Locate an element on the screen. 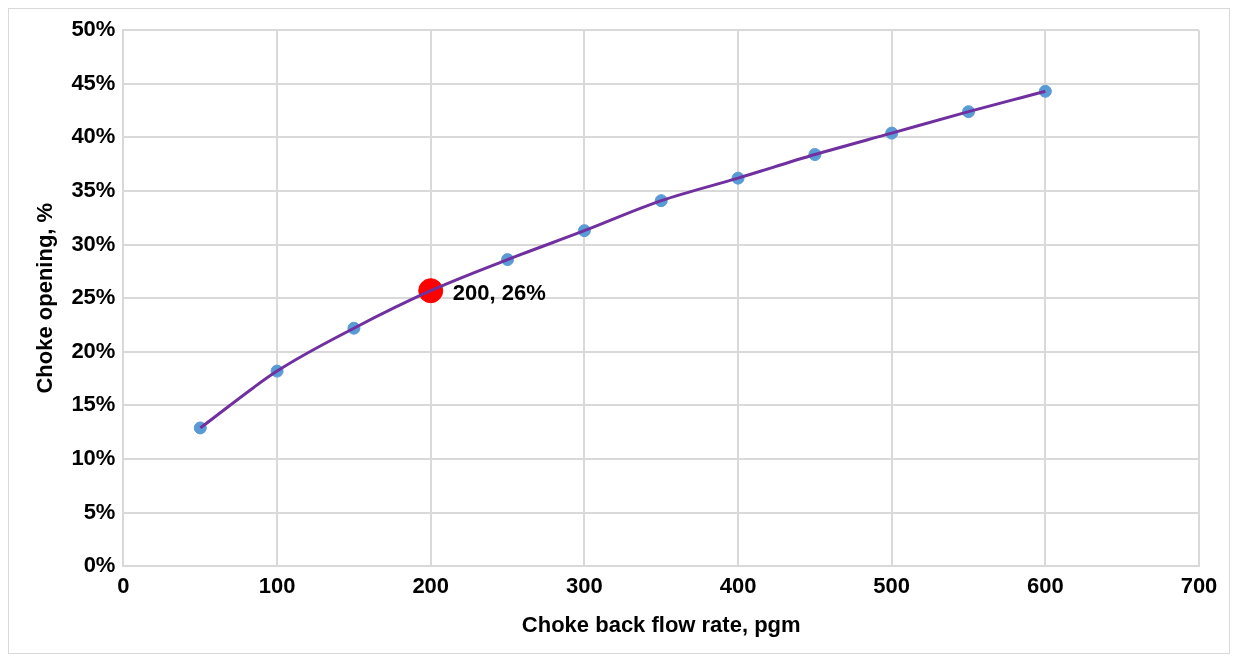 The image size is (1236, 660). x-tick-label: 100 is located at coordinates (277, 586).